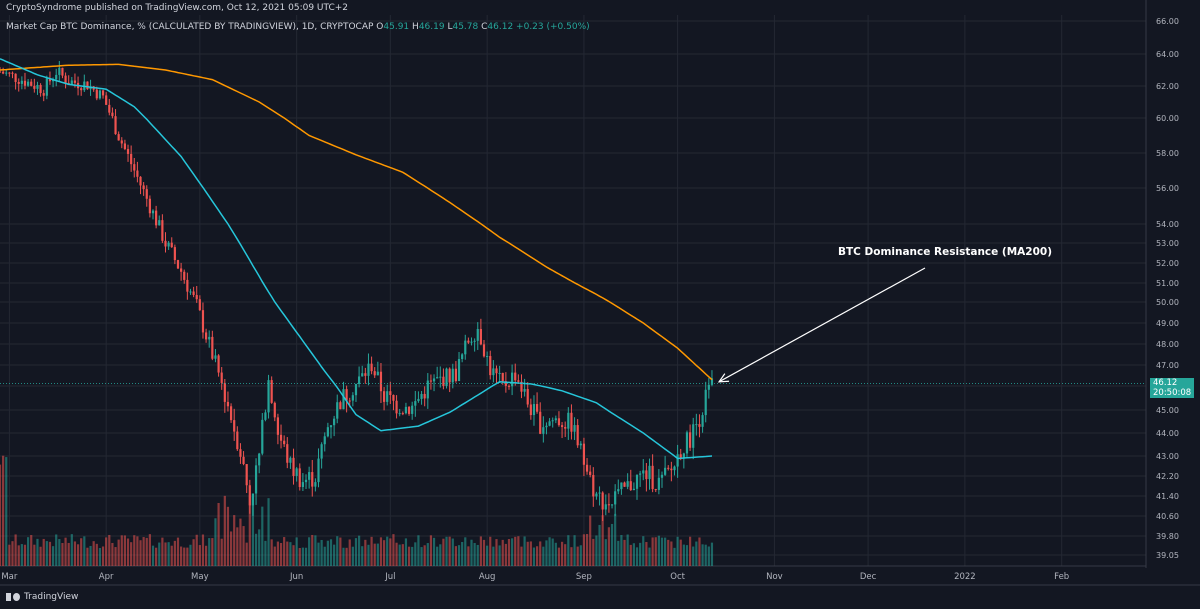 Image resolution: width=1200 pixels, height=609 pixels. Describe the element at coordinates (822, 325) in the screenshot. I see `annotation-arrow-icon` at that location.